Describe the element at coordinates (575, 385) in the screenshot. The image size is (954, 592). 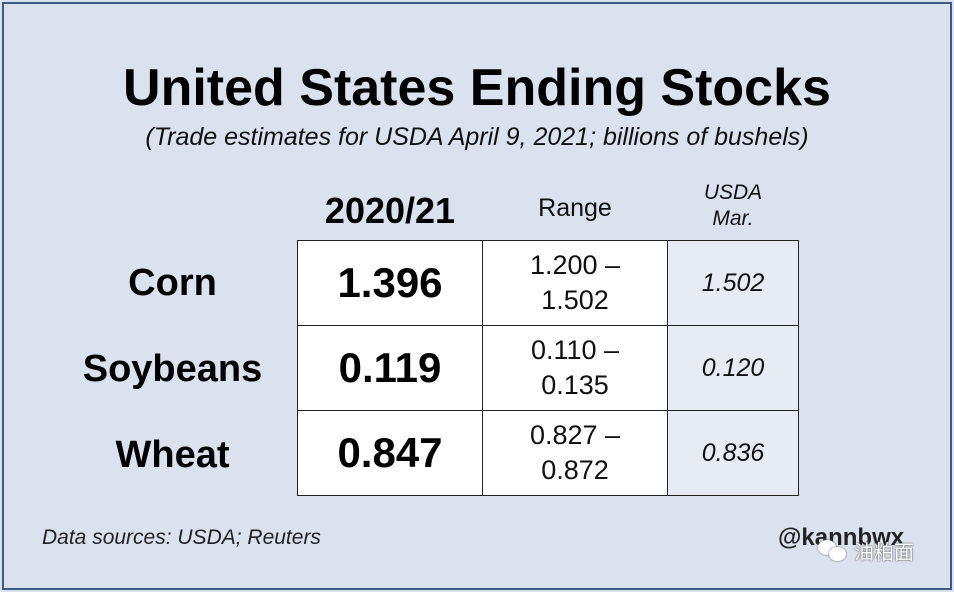
I see `range-high-soybeans: 0.135` at that location.